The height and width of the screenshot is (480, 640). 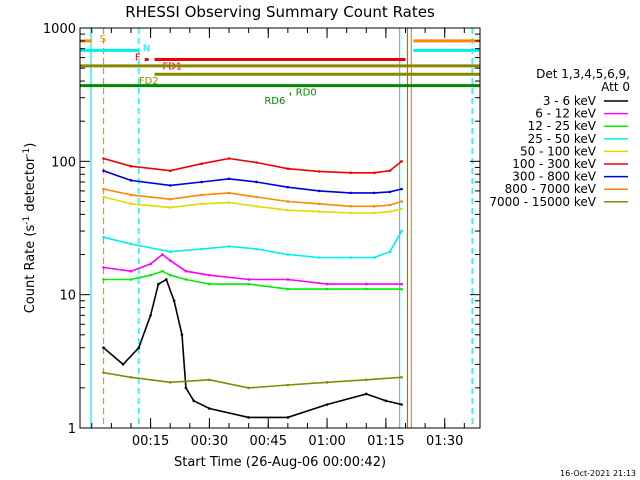 I want to click on legend-label-12-25-kev: 12 - 25 keV, so click(x=562, y=126).